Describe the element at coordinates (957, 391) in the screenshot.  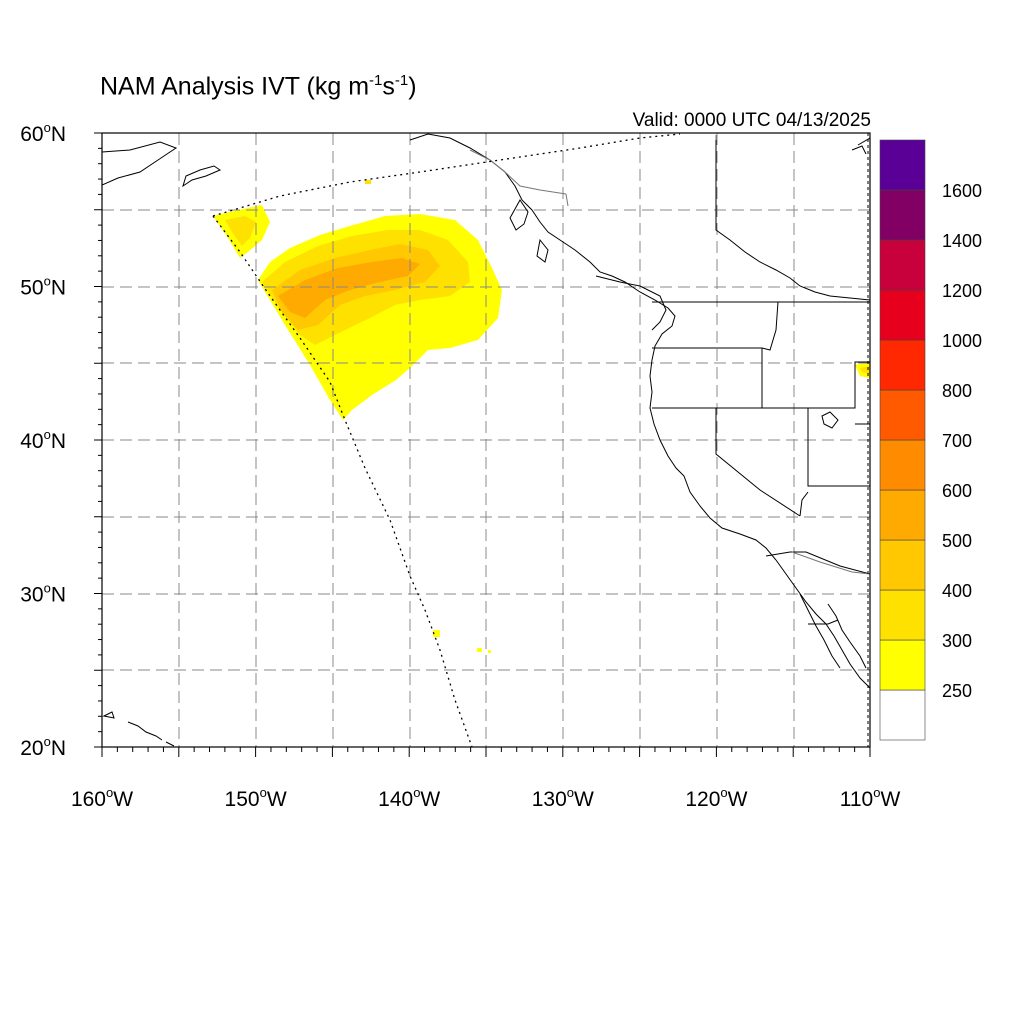
I see `colorbar-label: 800` at that location.